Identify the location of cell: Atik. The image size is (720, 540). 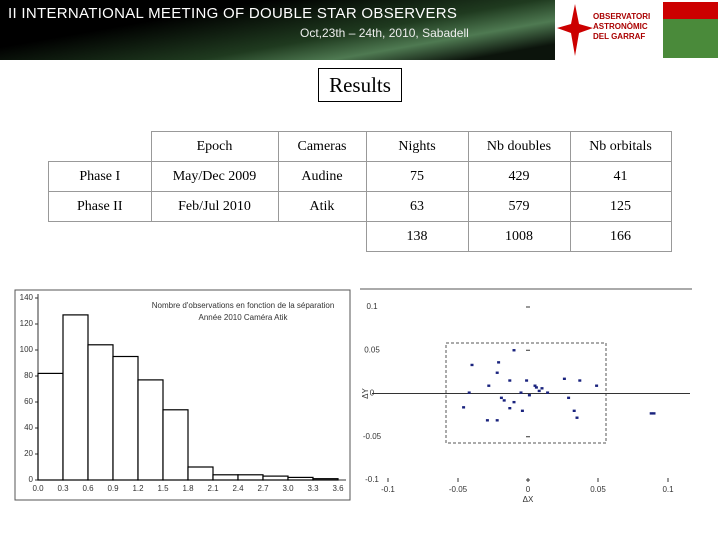
(322, 206).